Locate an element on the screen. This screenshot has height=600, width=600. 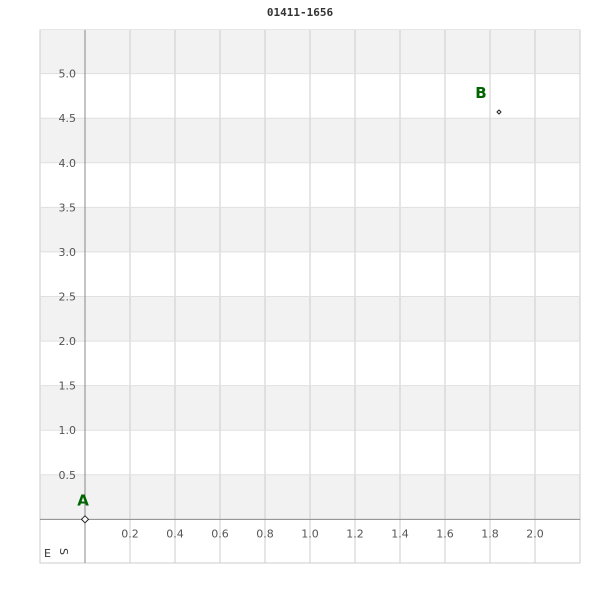
x-tick-label: 2.0 is located at coordinates (535, 533).